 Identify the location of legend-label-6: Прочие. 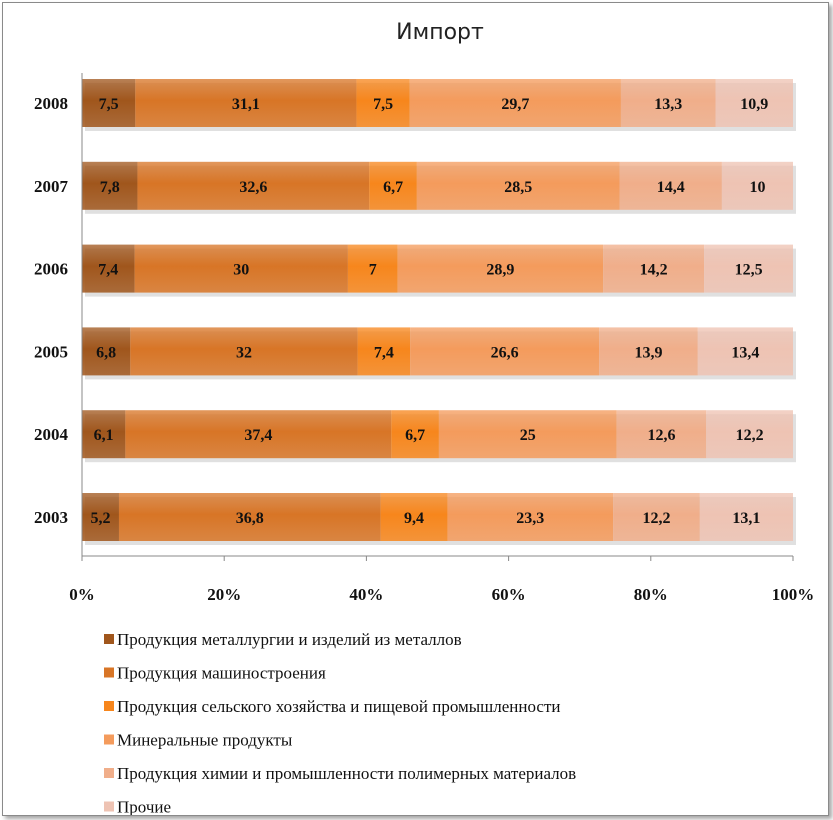
(144, 807).